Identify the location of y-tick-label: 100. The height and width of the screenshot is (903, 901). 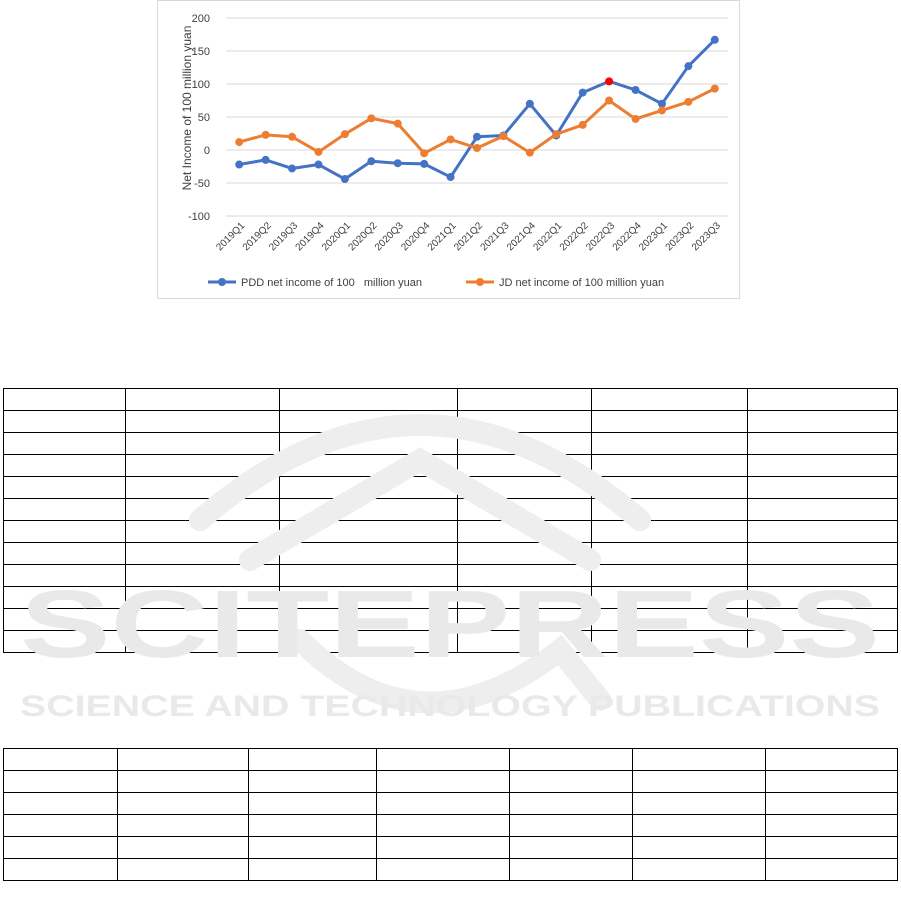
(201, 85).